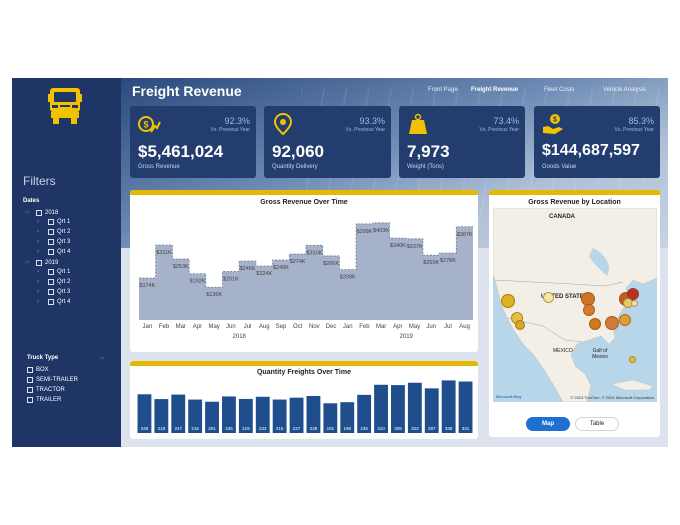  Describe the element at coordinates (449, 428) in the screenshot. I see `bar-label: 338` at that location.